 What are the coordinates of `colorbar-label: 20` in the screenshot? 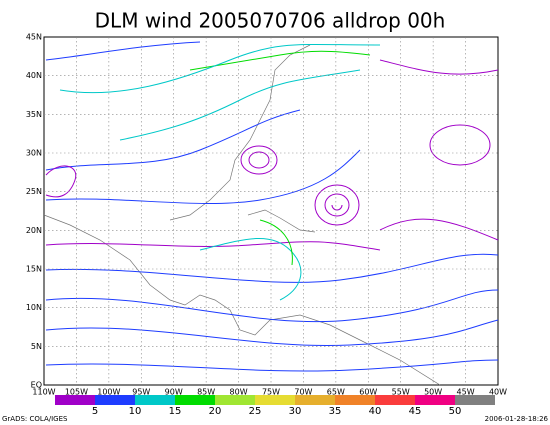 It's located at (215, 411).